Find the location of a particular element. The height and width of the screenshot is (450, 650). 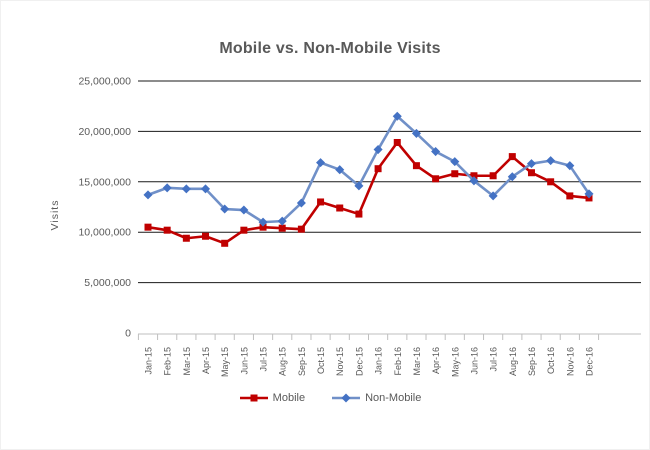

x-axis-tick-label: Dec-15 is located at coordinates (359, 361).